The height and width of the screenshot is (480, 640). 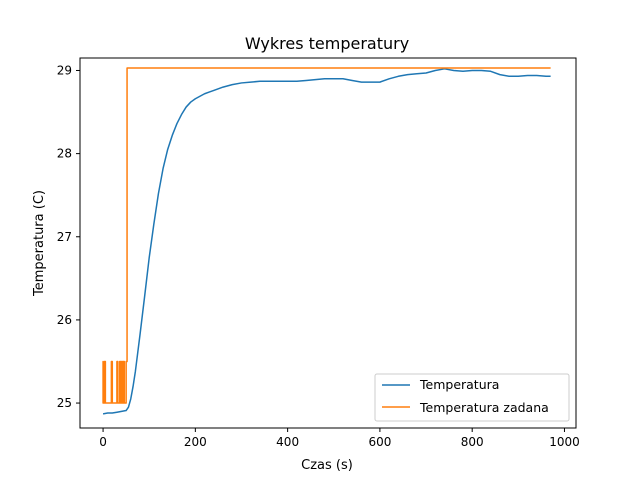 I want to click on x-tick-label: 1000, so click(x=564, y=442).